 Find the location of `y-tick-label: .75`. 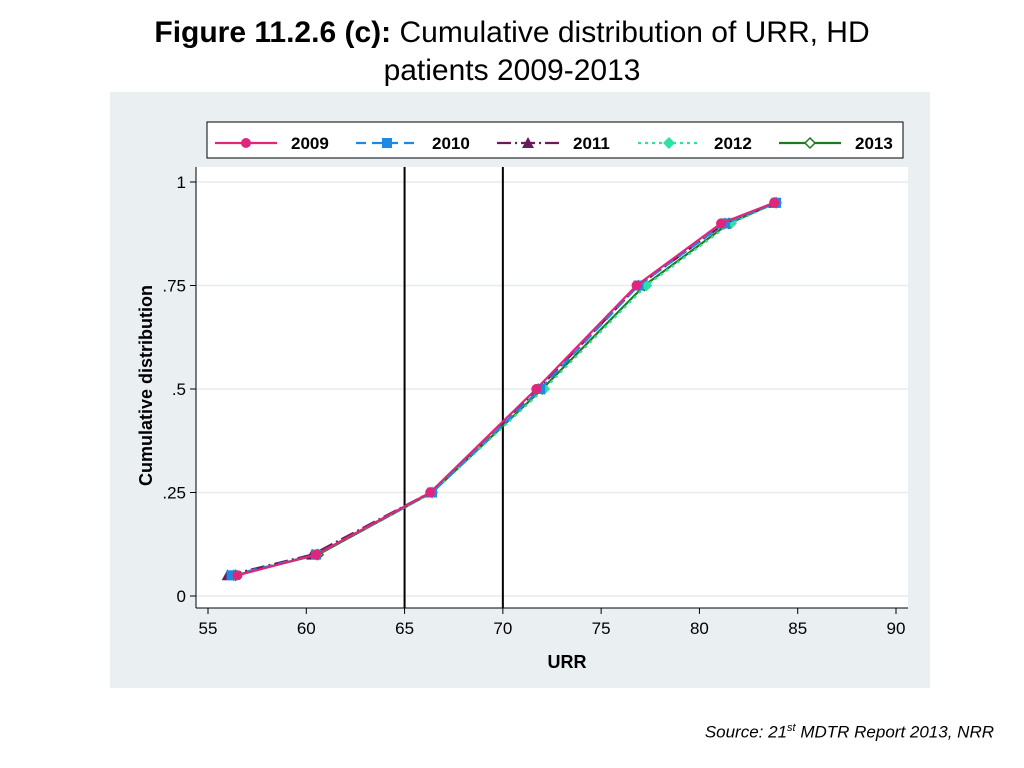

y-tick-label: .75 is located at coordinates (174, 286).